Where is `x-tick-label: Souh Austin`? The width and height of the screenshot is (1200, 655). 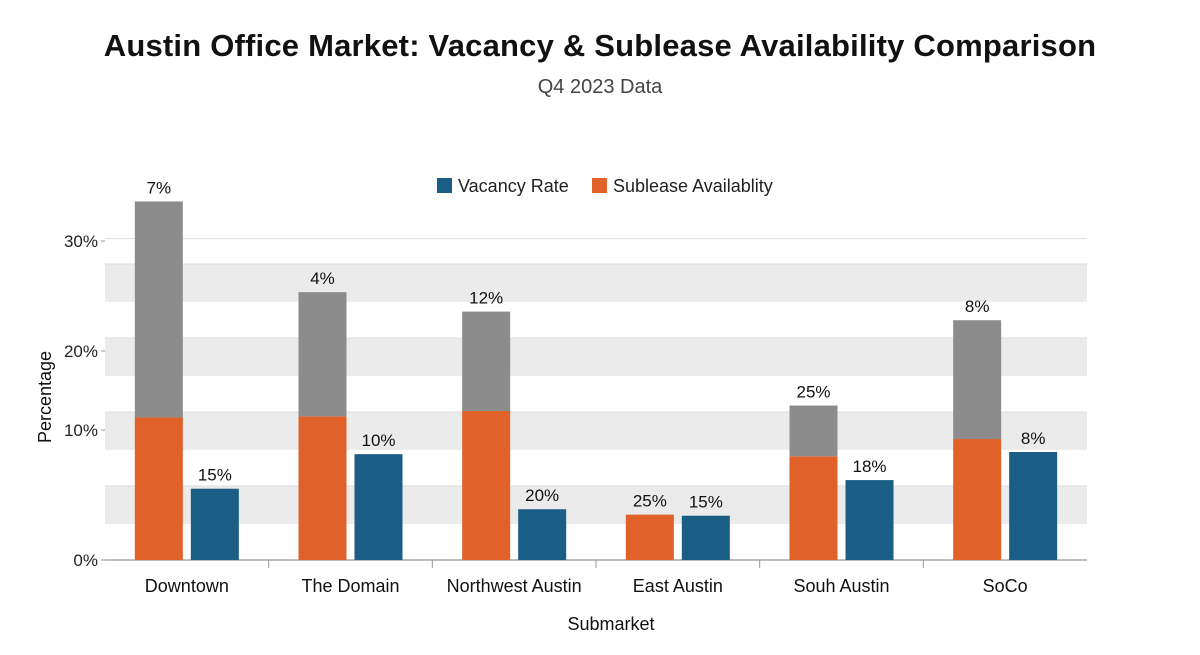
x-tick-label: Souh Austin is located at coordinates (841, 586).